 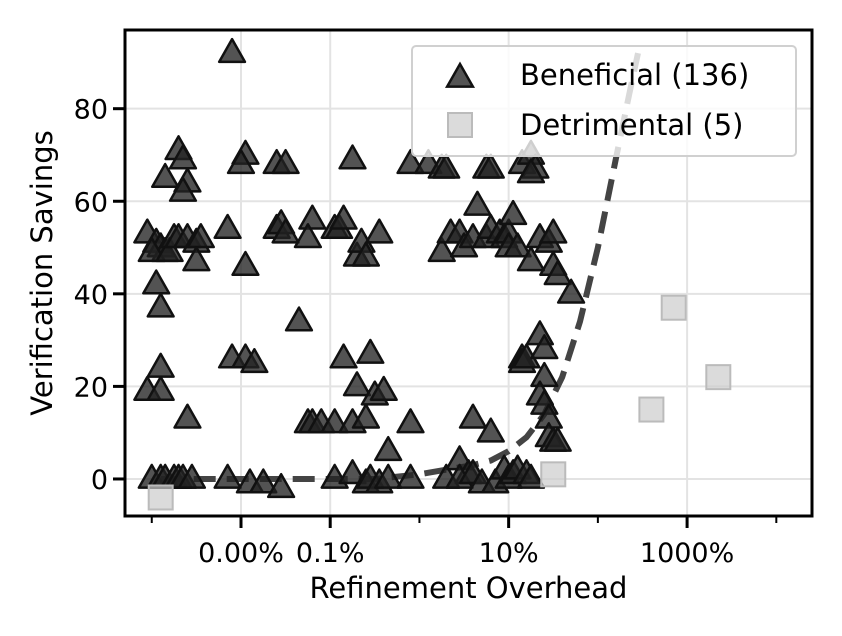 I want to click on legend-triangle-icon, so click(x=460, y=74).